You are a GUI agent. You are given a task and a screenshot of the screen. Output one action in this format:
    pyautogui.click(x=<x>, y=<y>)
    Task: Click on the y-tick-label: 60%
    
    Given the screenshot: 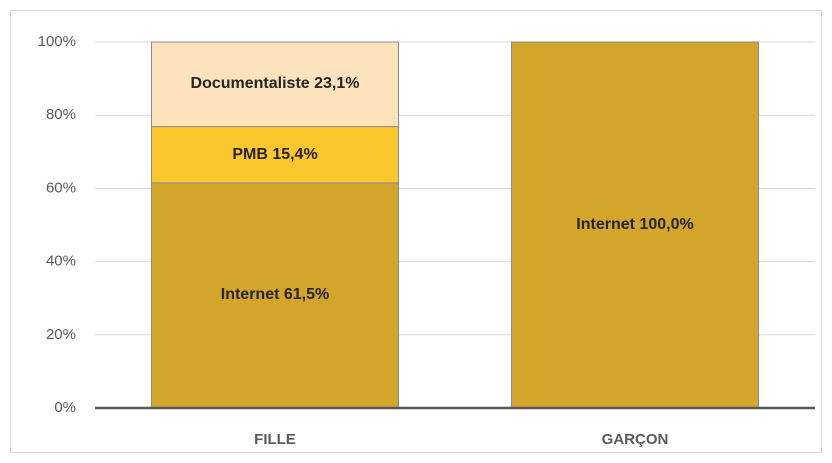 What is the action you would take?
    pyautogui.click(x=61, y=187)
    